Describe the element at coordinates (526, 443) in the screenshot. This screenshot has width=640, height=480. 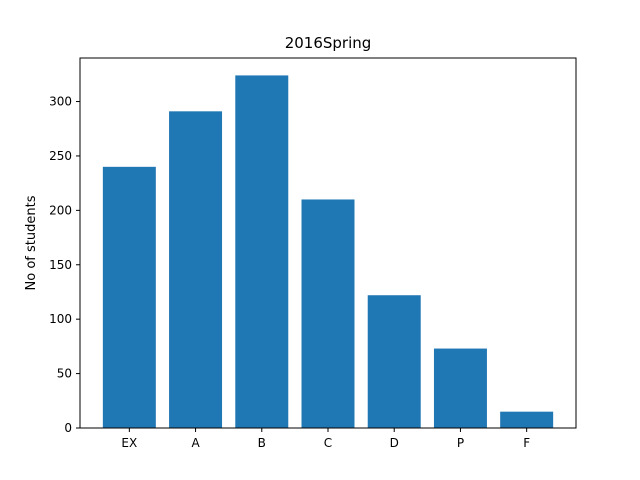
I see `x-tick-label: F` at that location.